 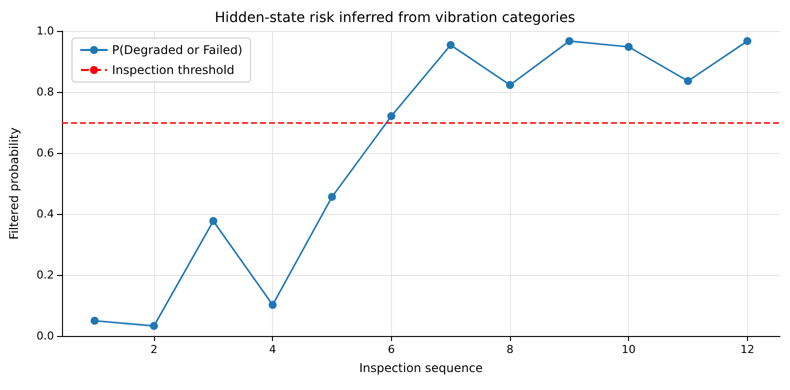 What do you see at coordinates (395, 18) in the screenshot?
I see `chart-title: Hidden-state risk inferred from vibration categories` at bounding box center [395, 18].